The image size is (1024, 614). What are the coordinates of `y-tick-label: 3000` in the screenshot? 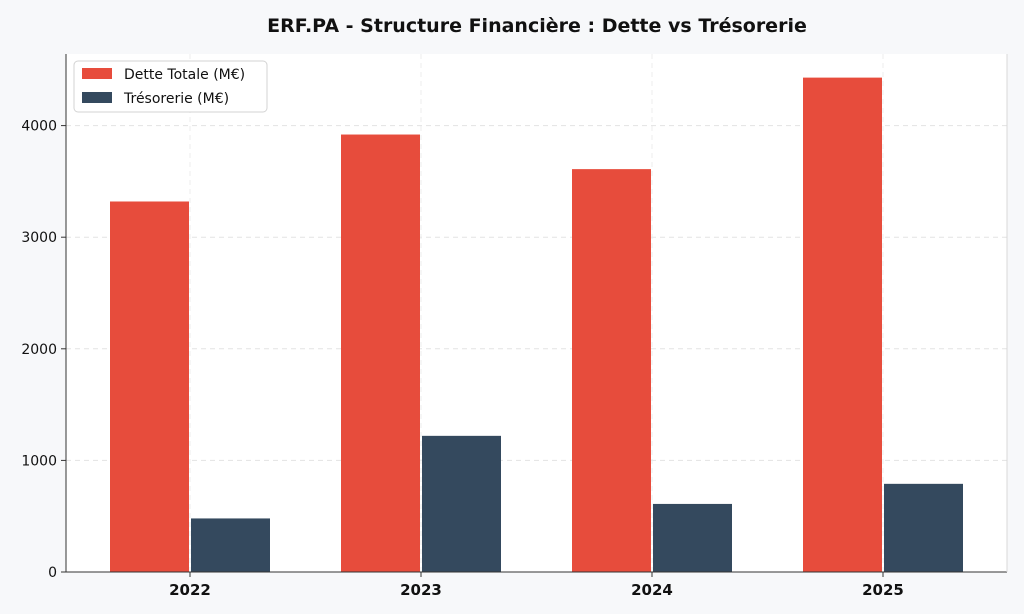 It's located at (39, 238).